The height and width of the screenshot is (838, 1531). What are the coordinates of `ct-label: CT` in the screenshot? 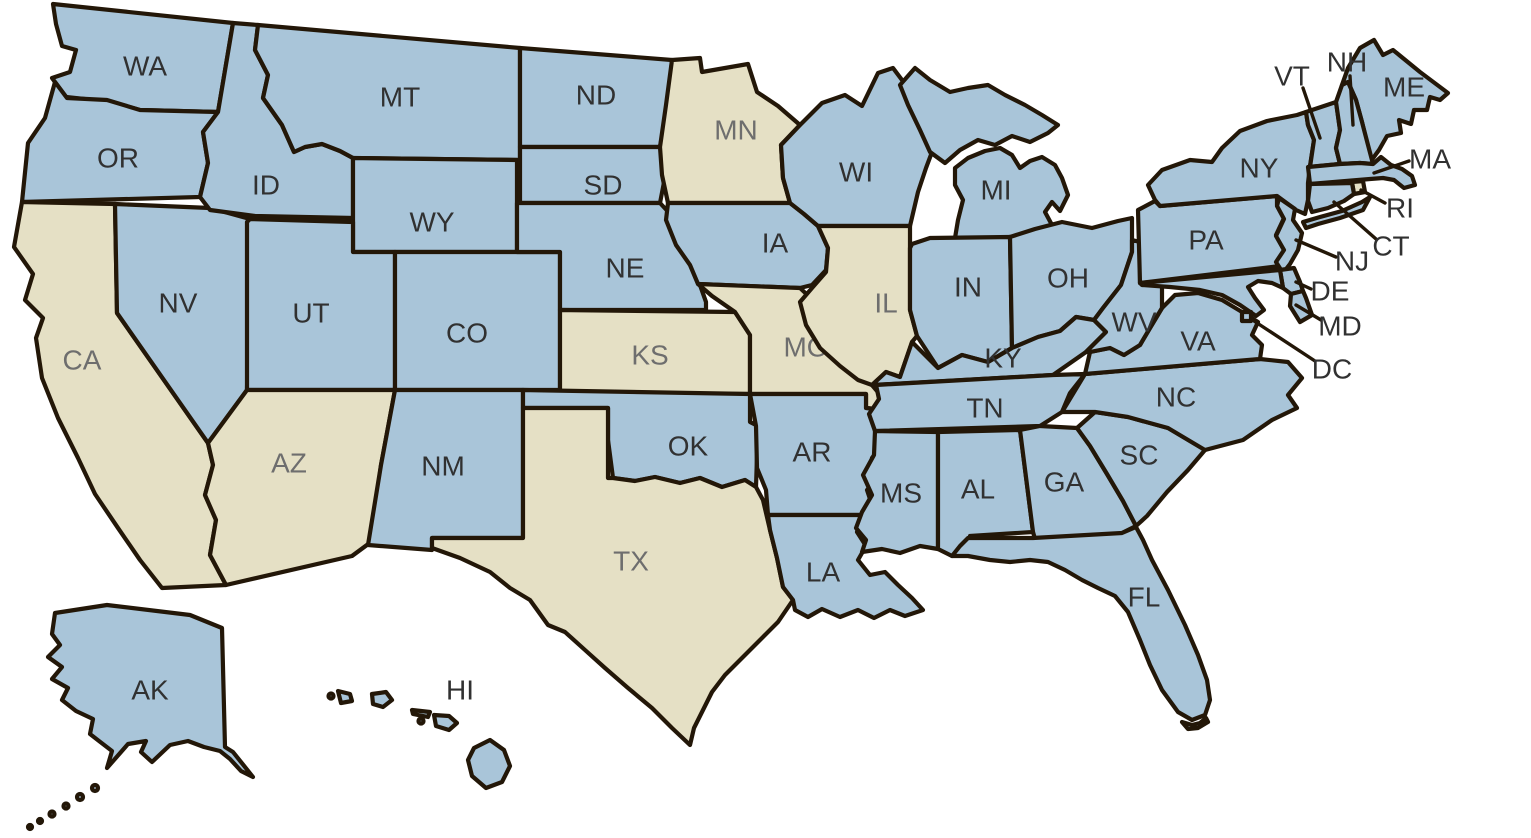 It's located at (1390, 246).